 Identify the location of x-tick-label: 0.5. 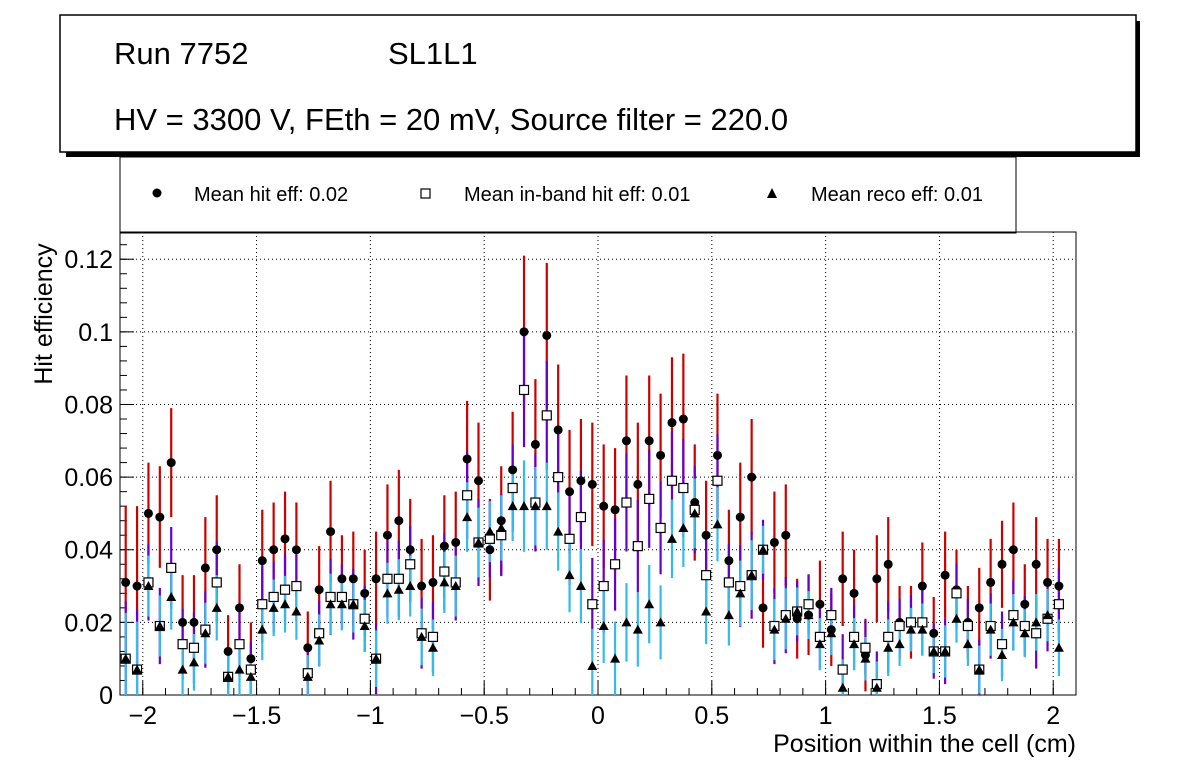
(711, 716).